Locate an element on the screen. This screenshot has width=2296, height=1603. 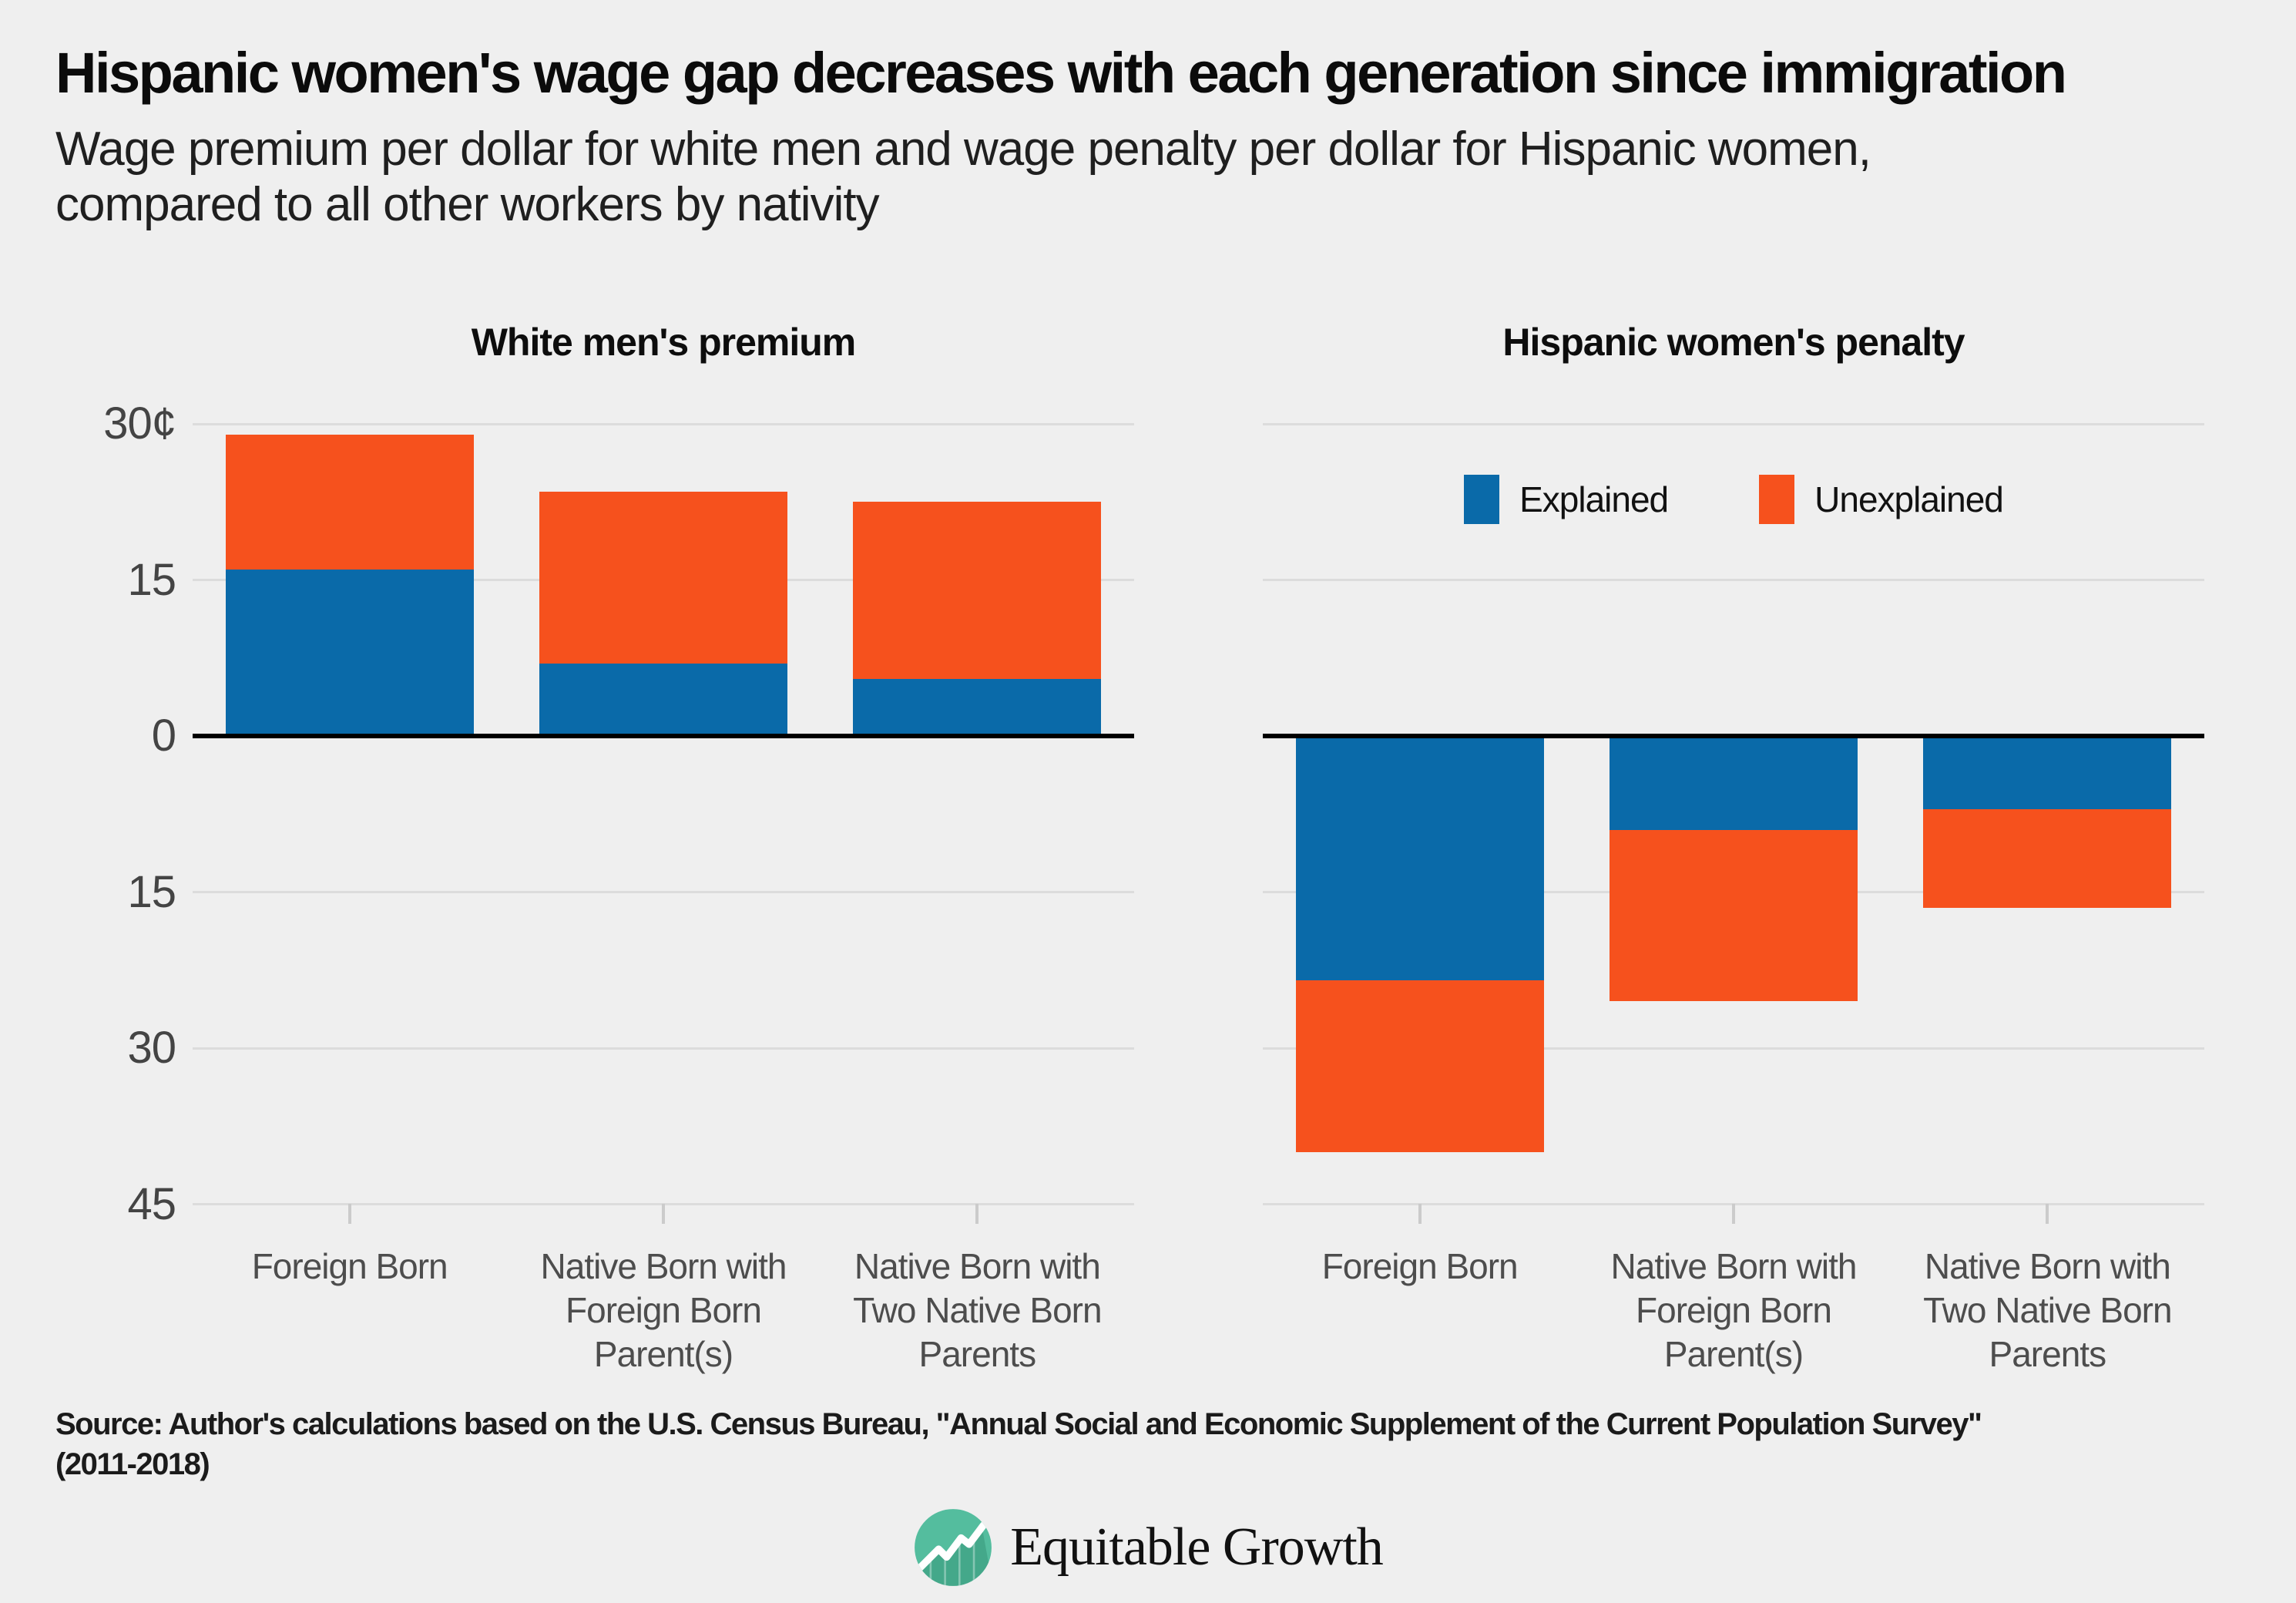
logo-wordmark: Equitable Growth is located at coordinates (1197, 1547).